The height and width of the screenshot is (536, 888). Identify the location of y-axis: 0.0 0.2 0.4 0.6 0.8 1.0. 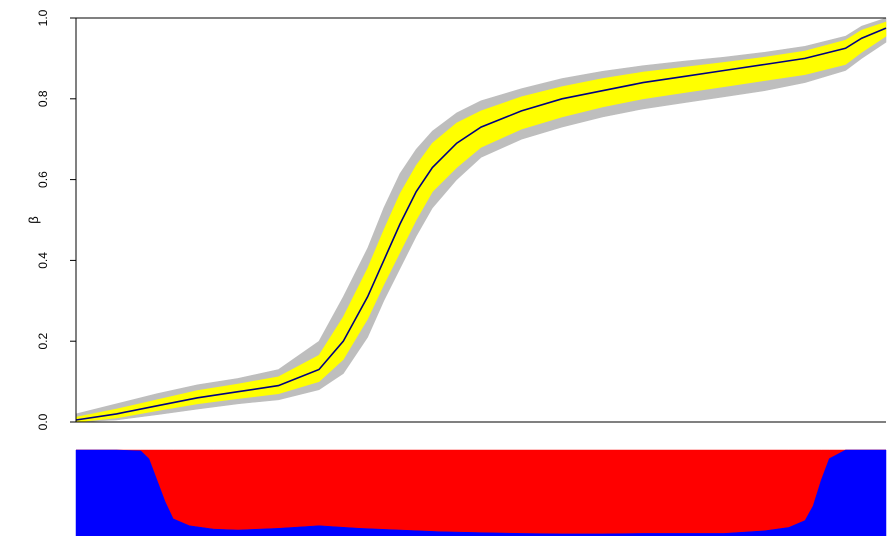
(56, 219).